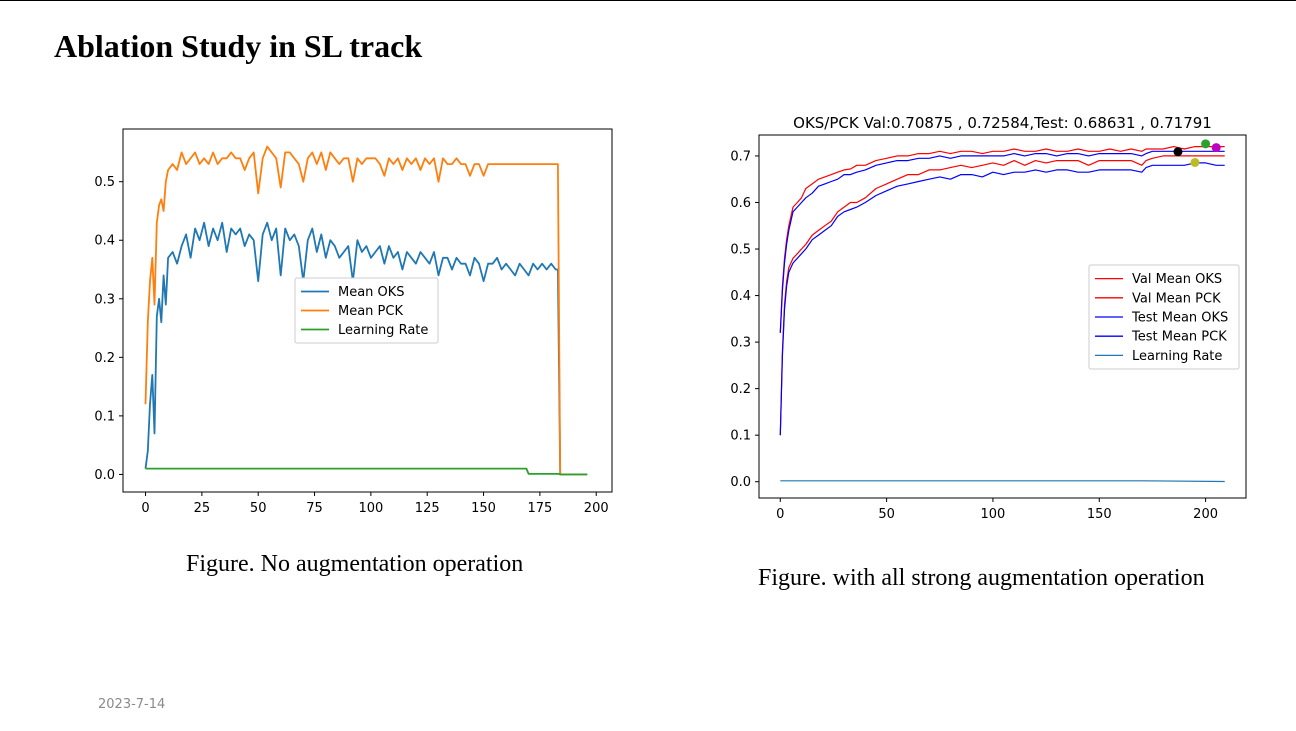 Image resolution: width=1296 pixels, height=731 pixels. I want to click on caption-left: Figure. No augmentation operation, so click(355, 564).